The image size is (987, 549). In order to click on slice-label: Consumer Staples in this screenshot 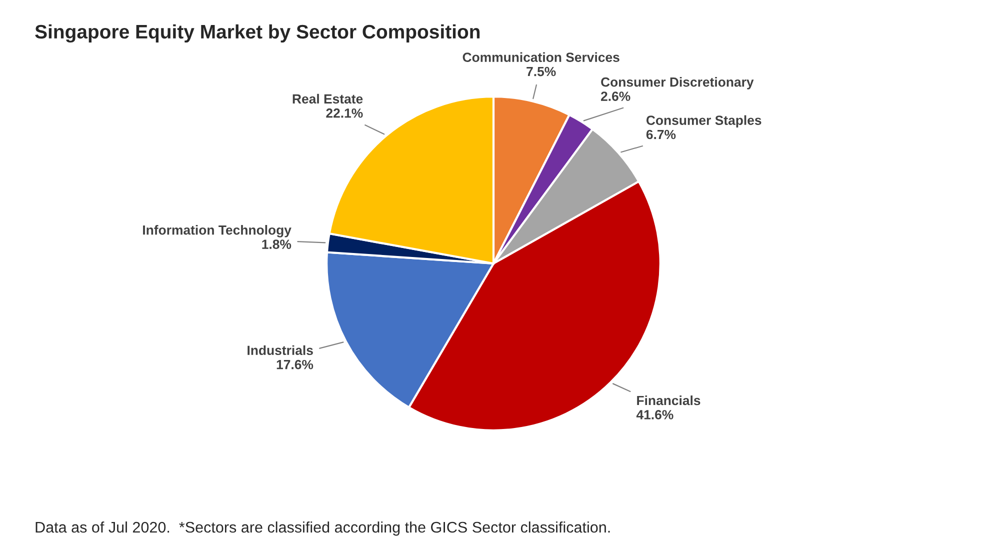, I will do `click(704, 121)`.